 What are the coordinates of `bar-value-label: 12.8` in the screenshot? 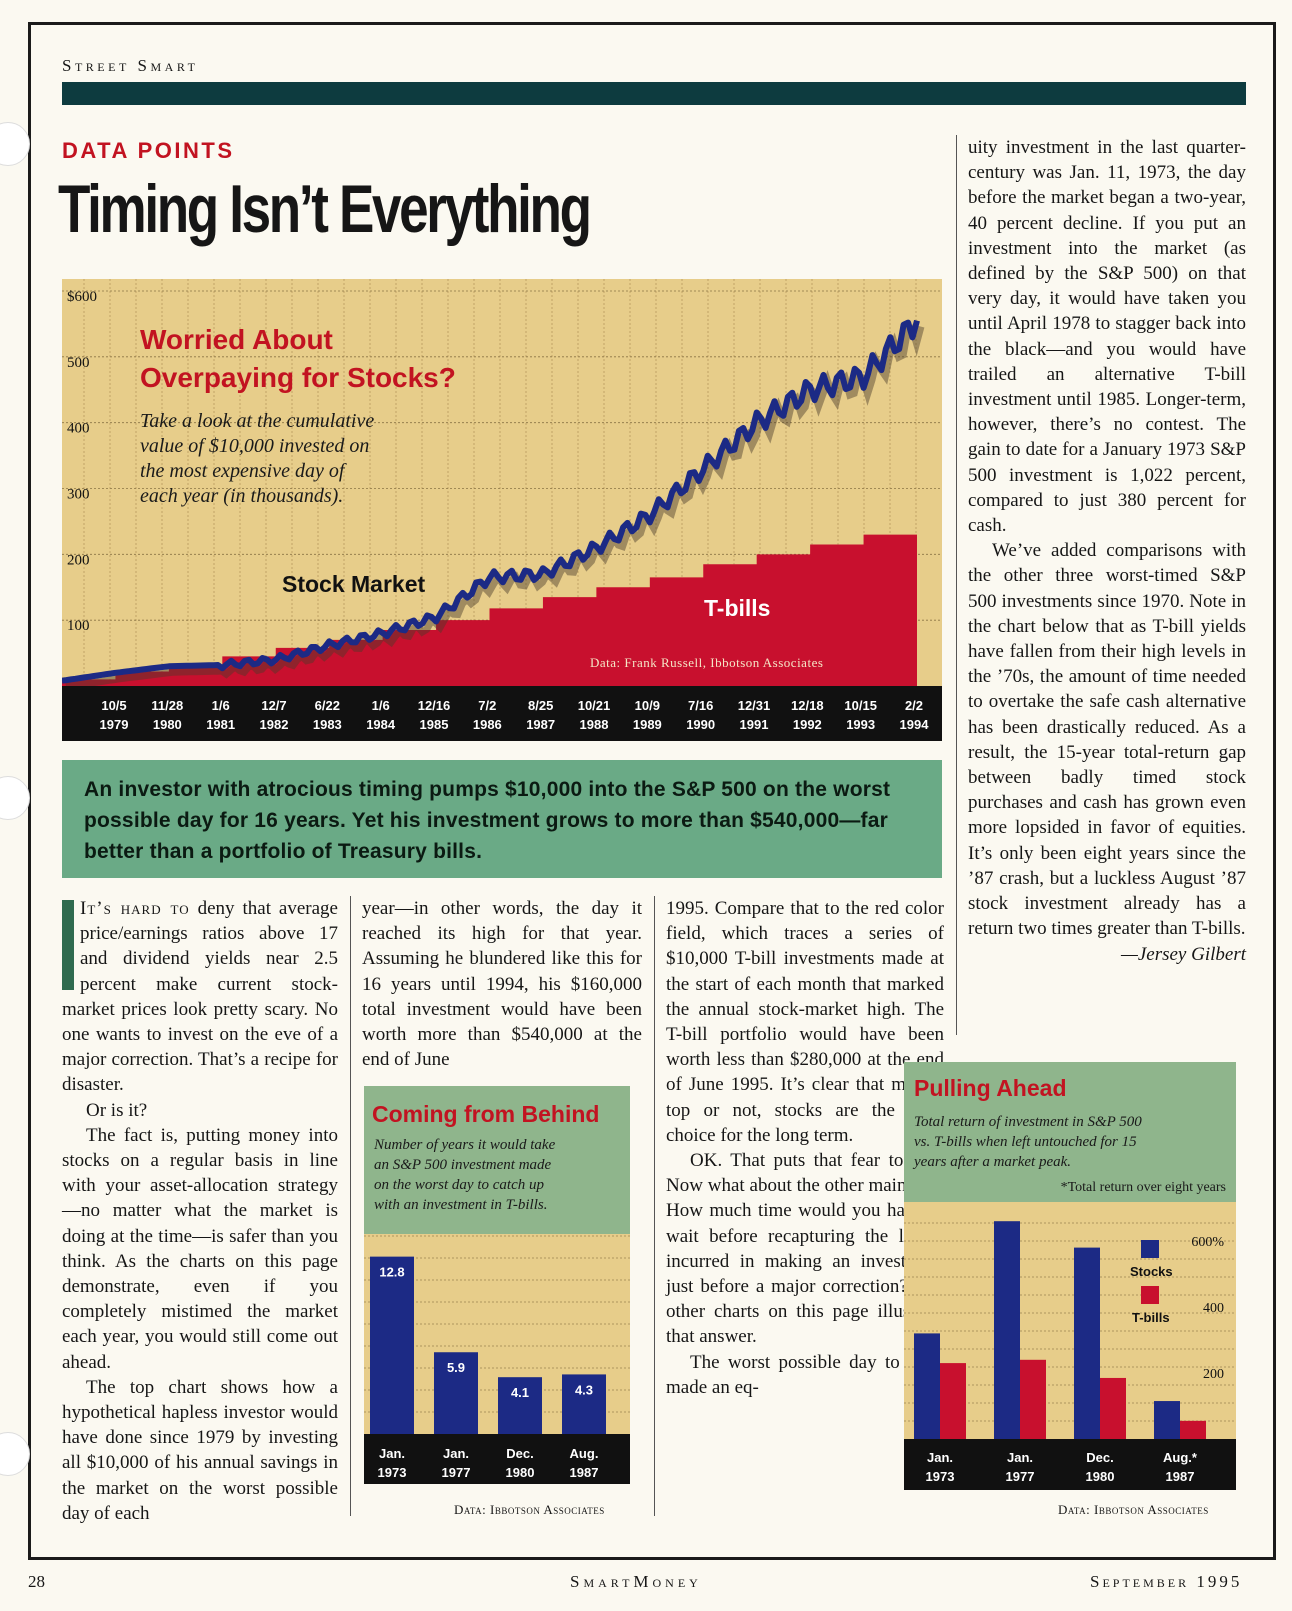 It's located at (391, 1272).